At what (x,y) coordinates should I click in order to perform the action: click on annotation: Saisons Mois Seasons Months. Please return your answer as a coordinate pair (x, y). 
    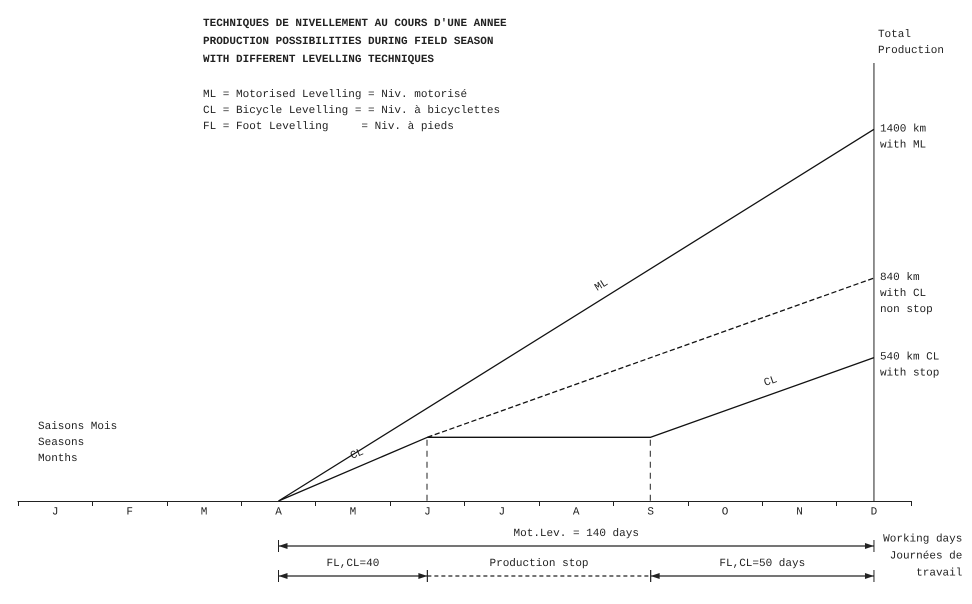
    Looking at the image, I should click on (78, 443).